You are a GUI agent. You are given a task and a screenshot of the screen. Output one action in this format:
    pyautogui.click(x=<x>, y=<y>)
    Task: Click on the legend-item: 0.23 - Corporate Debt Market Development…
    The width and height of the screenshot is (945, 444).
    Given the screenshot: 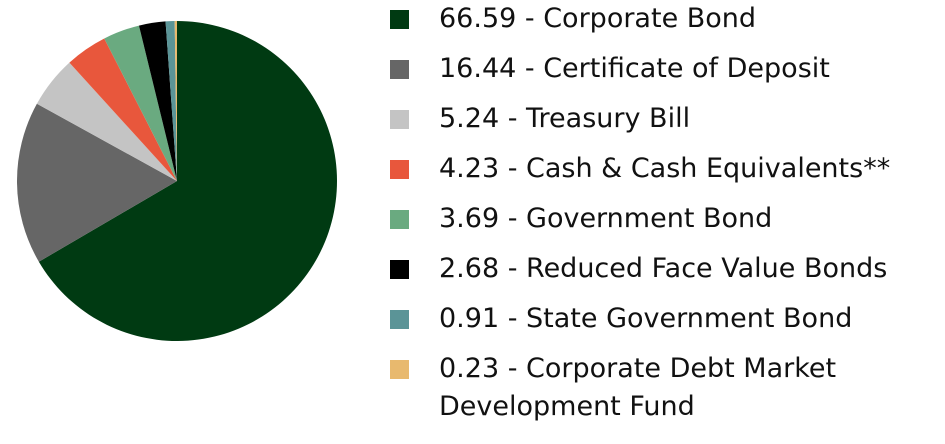 What is the action you would take?
    pyautogui.click(x=665, y=388)
    